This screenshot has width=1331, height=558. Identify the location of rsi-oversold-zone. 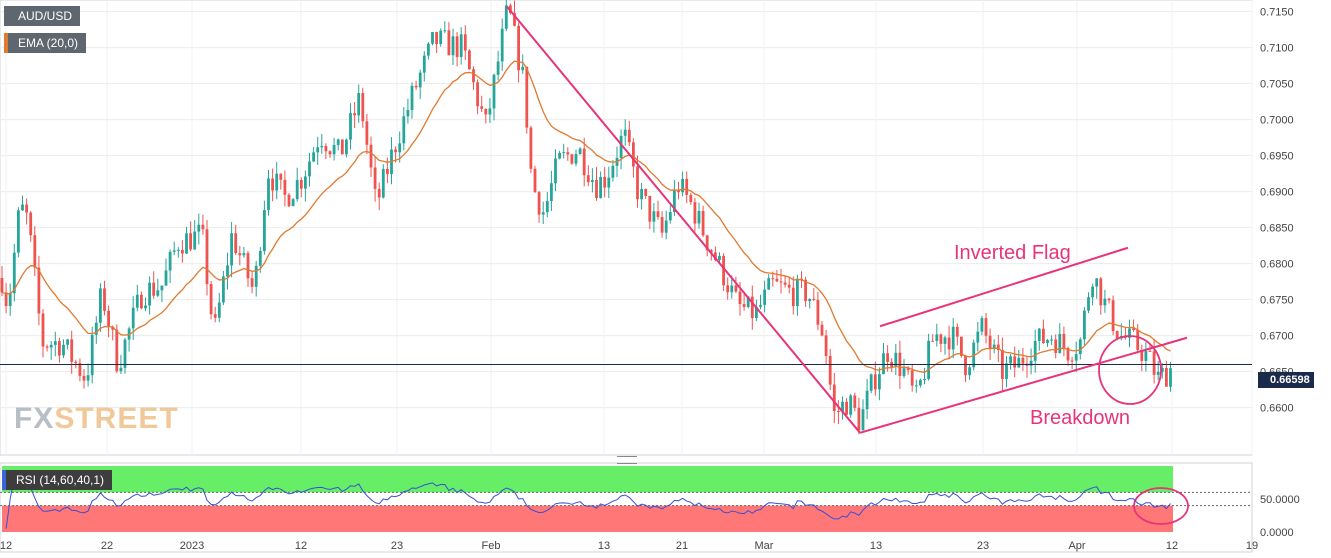
(587, 518).